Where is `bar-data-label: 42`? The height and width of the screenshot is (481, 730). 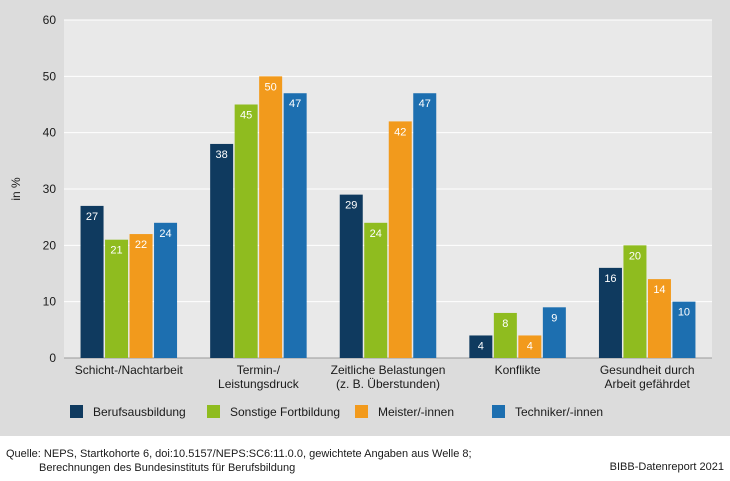
bar-data-label: 42 is located at coordinates (400, 132).